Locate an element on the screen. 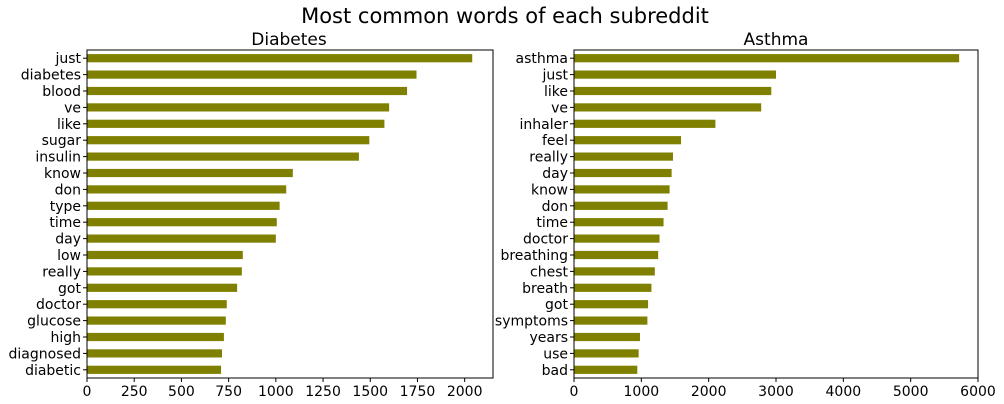 The image size is (1004, 404). diabetes-word-label-diabetes: diabetes is located at coordinates (51, 76).